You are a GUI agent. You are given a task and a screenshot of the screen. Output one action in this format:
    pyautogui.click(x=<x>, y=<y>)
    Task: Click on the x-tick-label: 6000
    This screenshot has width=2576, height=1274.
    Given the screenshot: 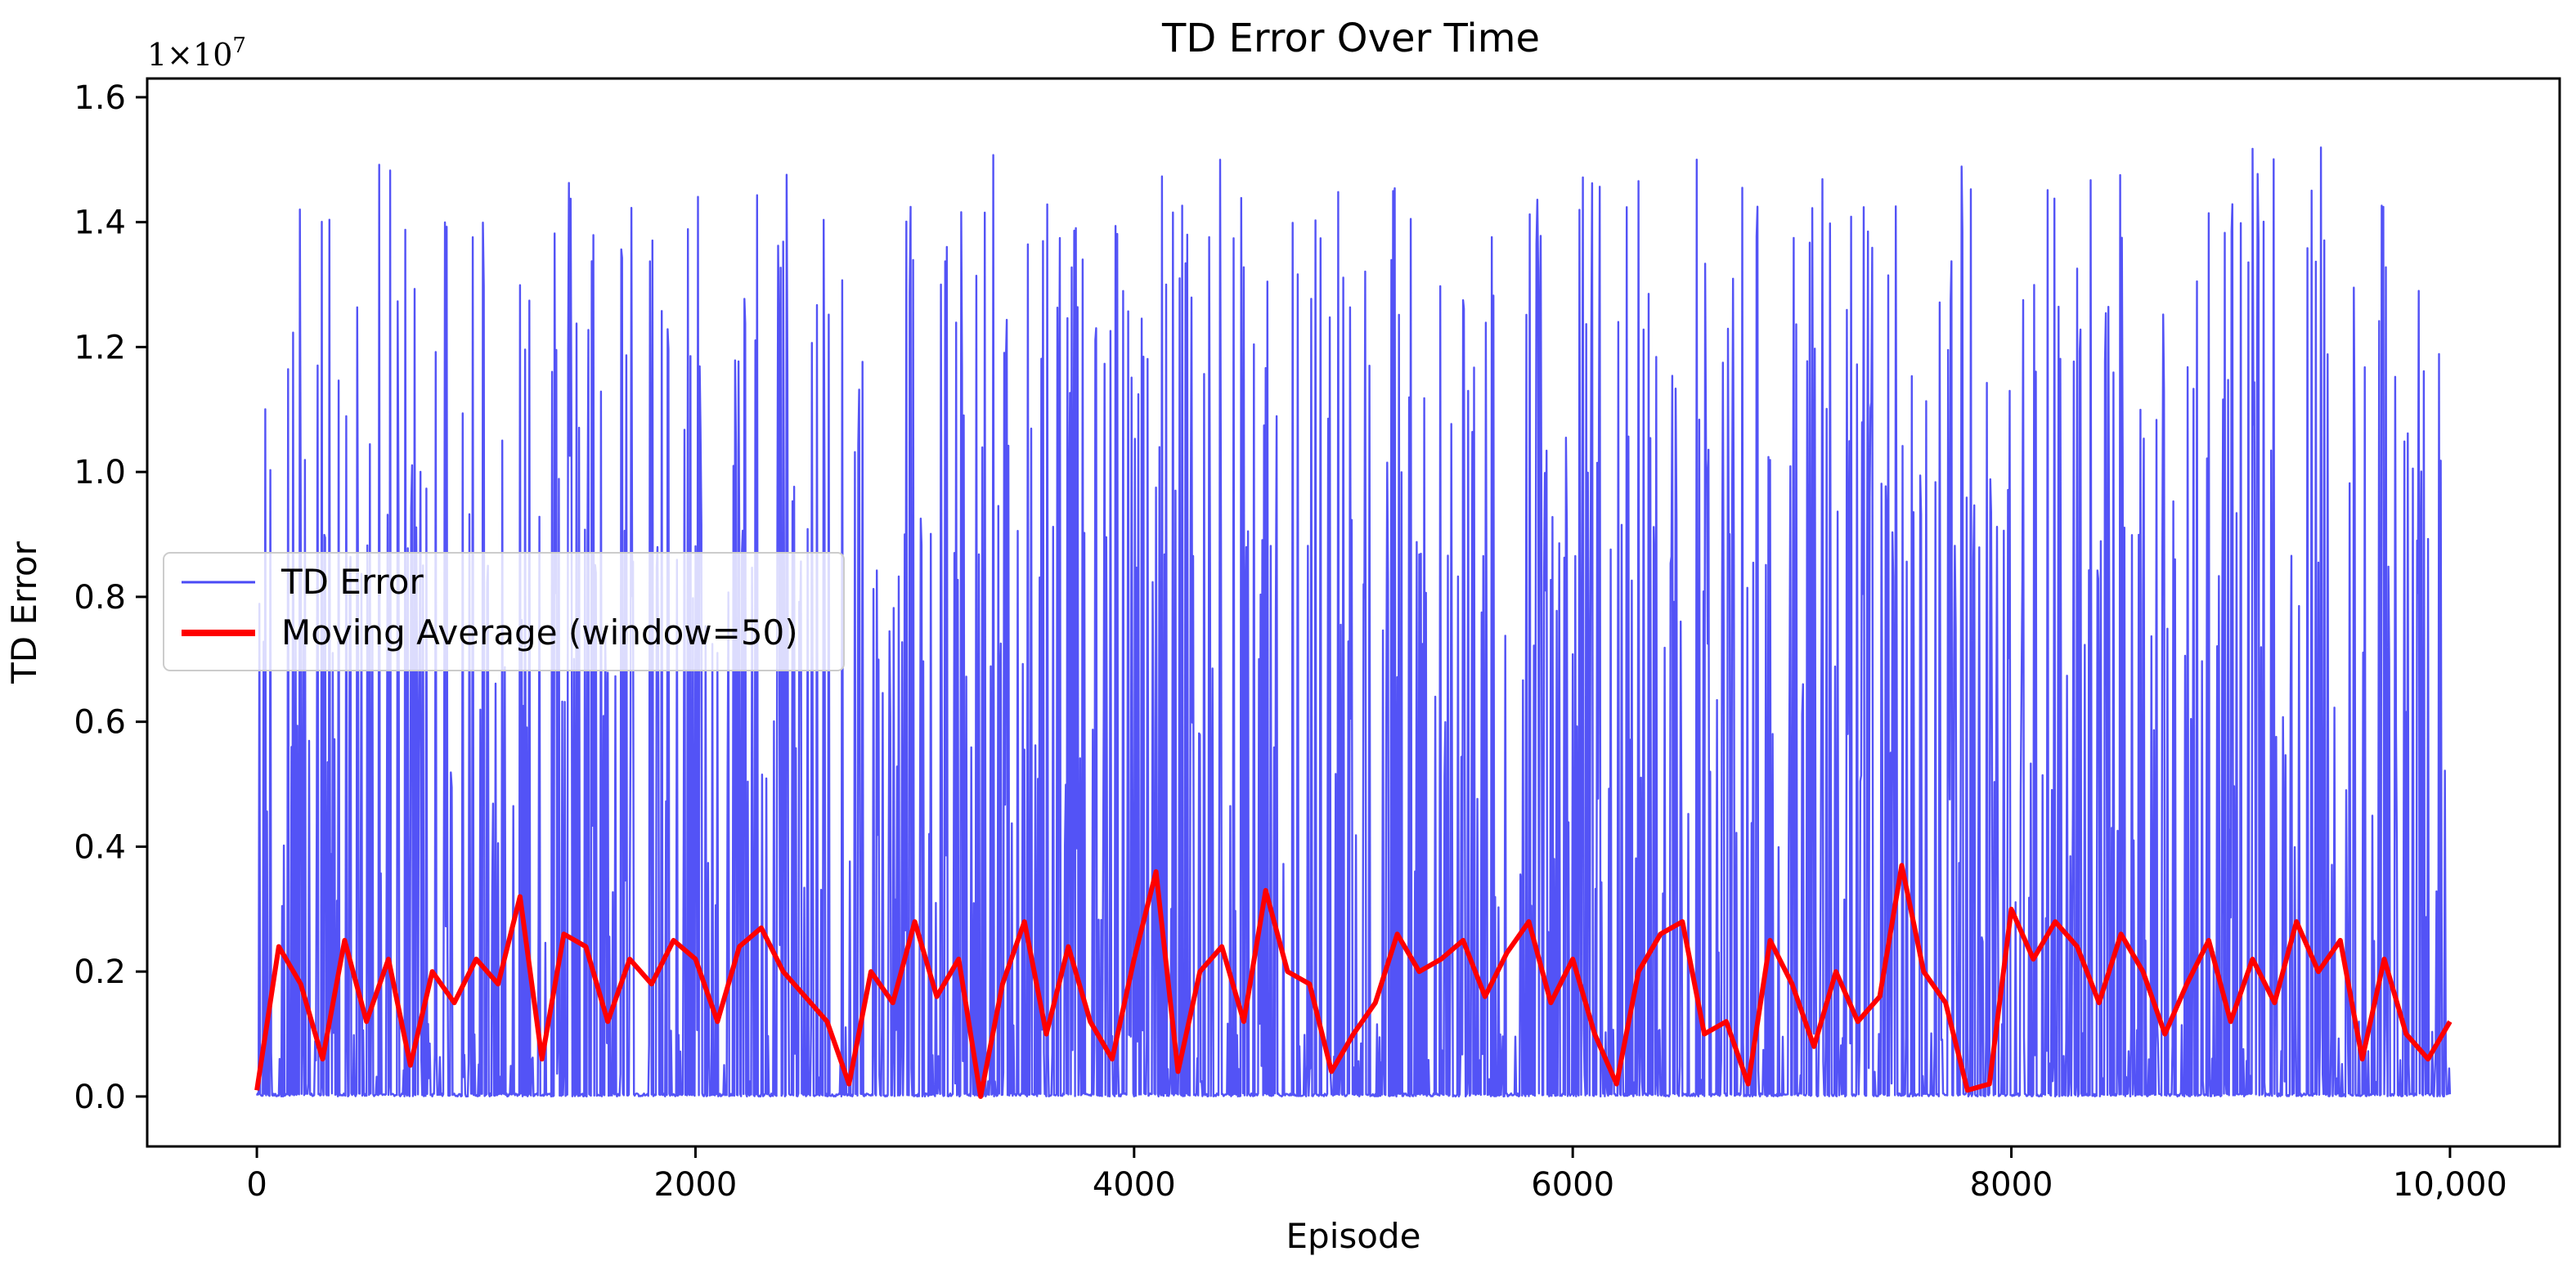 What is the action you would take?
    pyautogui.click(x=1573, y=1185)
    